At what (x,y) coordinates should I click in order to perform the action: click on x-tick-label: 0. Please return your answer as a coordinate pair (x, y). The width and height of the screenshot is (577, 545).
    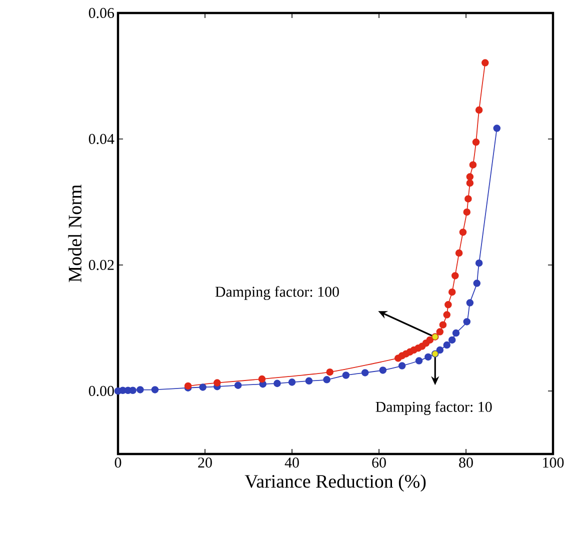
    Looking at the image, I should click on (118, 463).